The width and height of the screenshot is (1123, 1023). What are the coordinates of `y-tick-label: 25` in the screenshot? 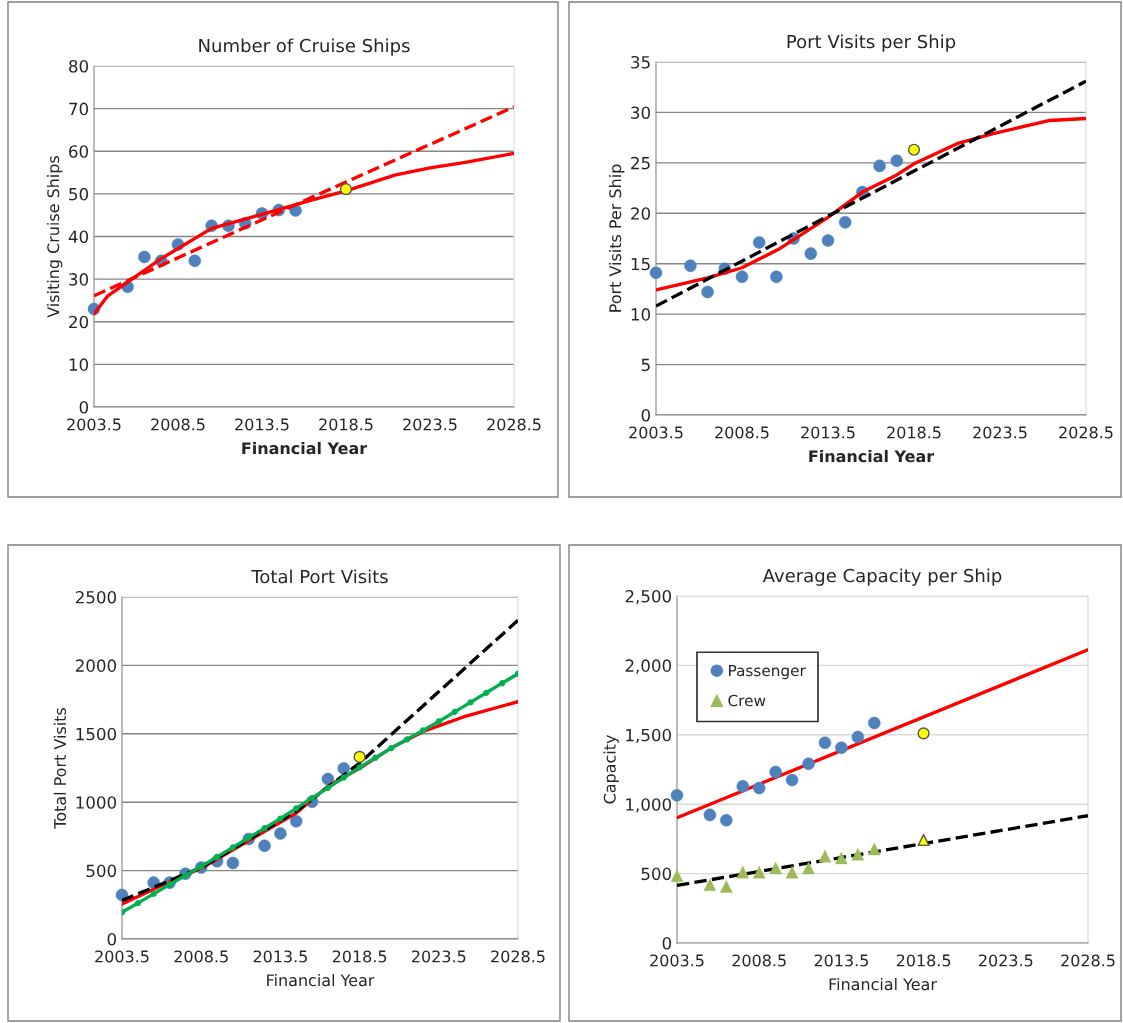 It's located at (640, 163).